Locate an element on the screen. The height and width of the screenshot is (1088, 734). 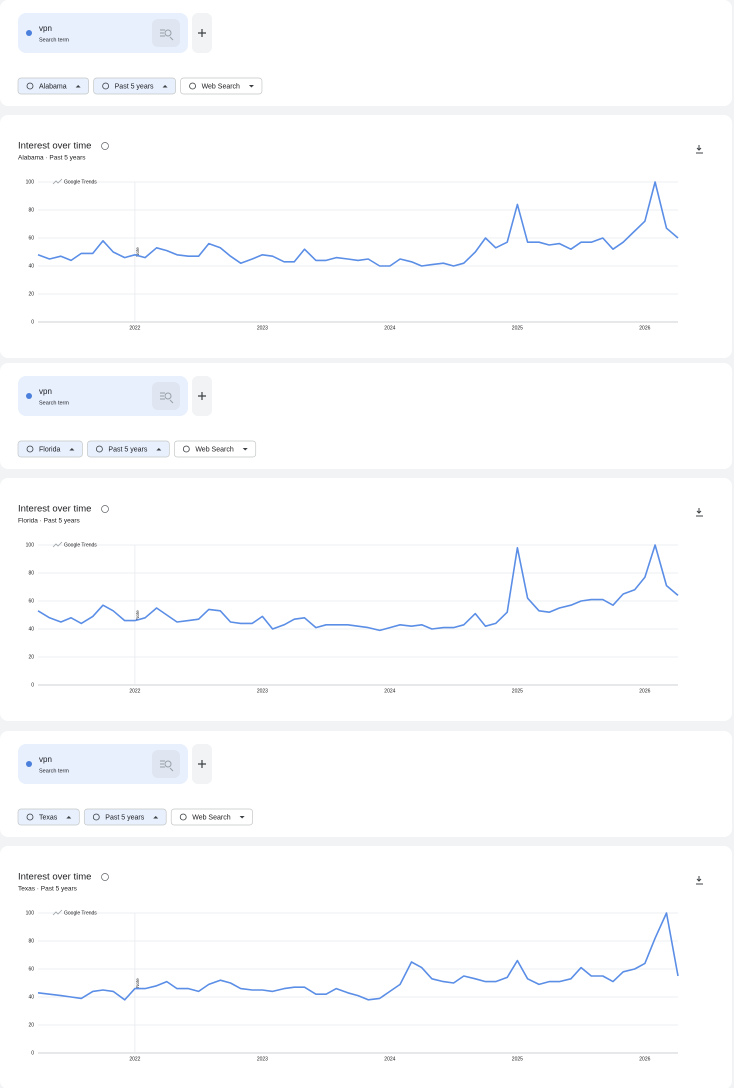
chart-subtitle: Texas · Past 5 years is located at coordinates (48, 889).